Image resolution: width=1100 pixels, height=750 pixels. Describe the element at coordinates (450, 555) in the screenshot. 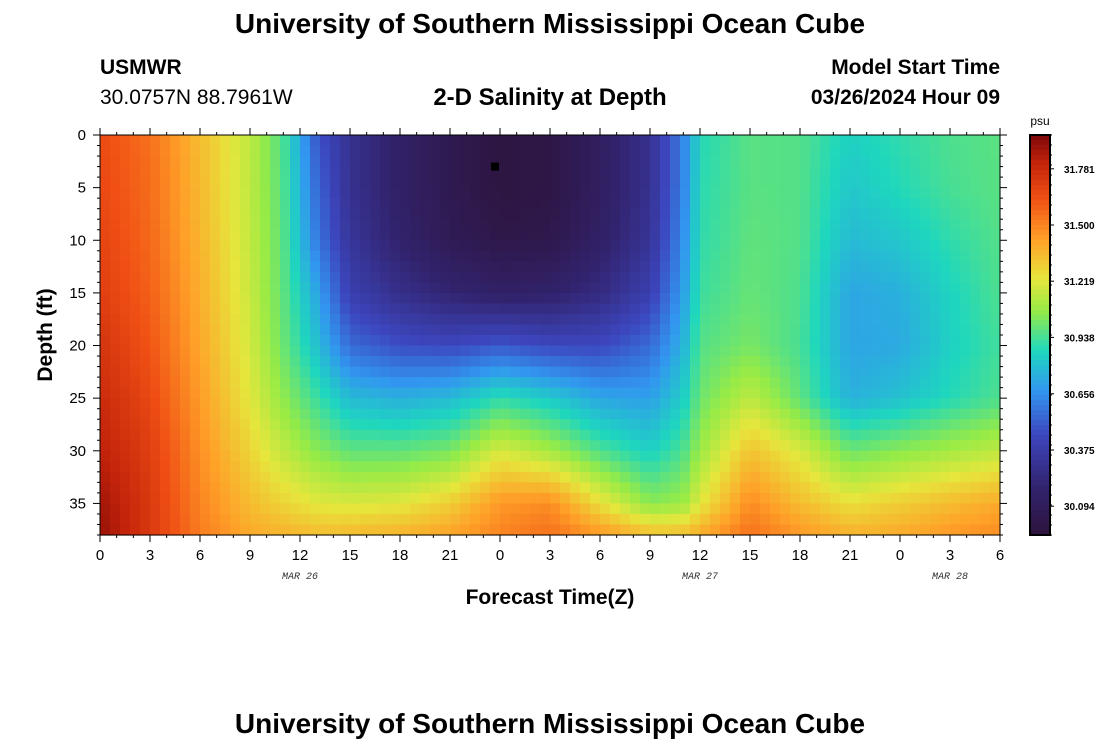

I see `x-tick-label: 21` at that location.